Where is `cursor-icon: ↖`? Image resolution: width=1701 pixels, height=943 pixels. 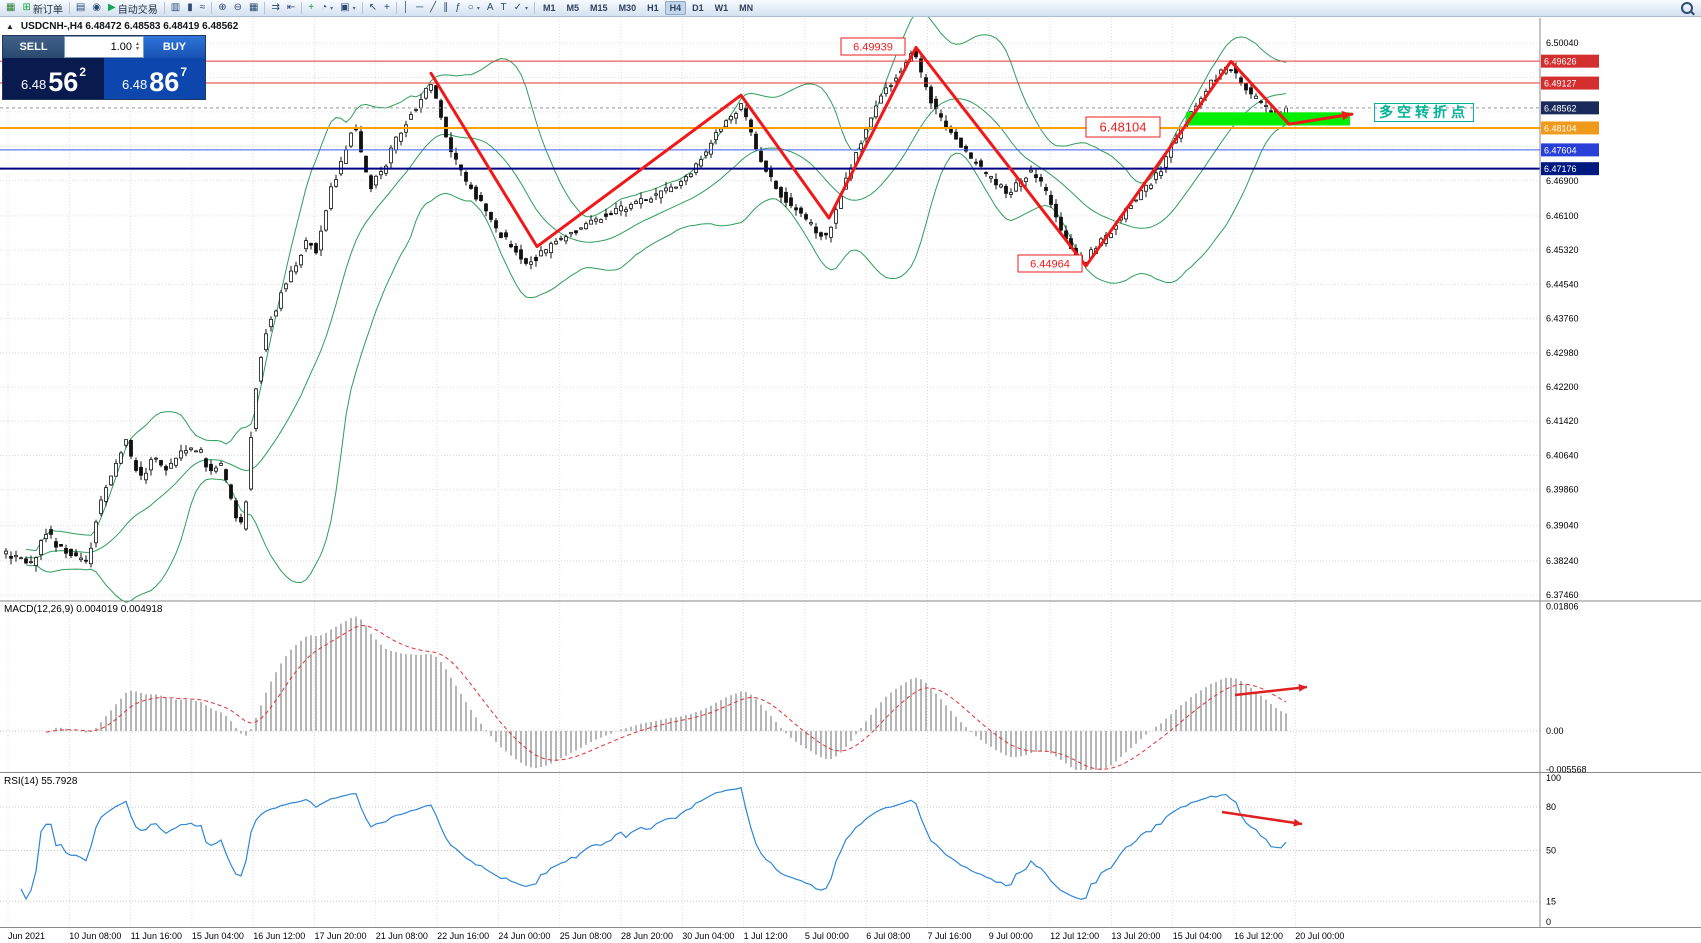 cursor-icon: ↖ is located at coordinates (373, 8).